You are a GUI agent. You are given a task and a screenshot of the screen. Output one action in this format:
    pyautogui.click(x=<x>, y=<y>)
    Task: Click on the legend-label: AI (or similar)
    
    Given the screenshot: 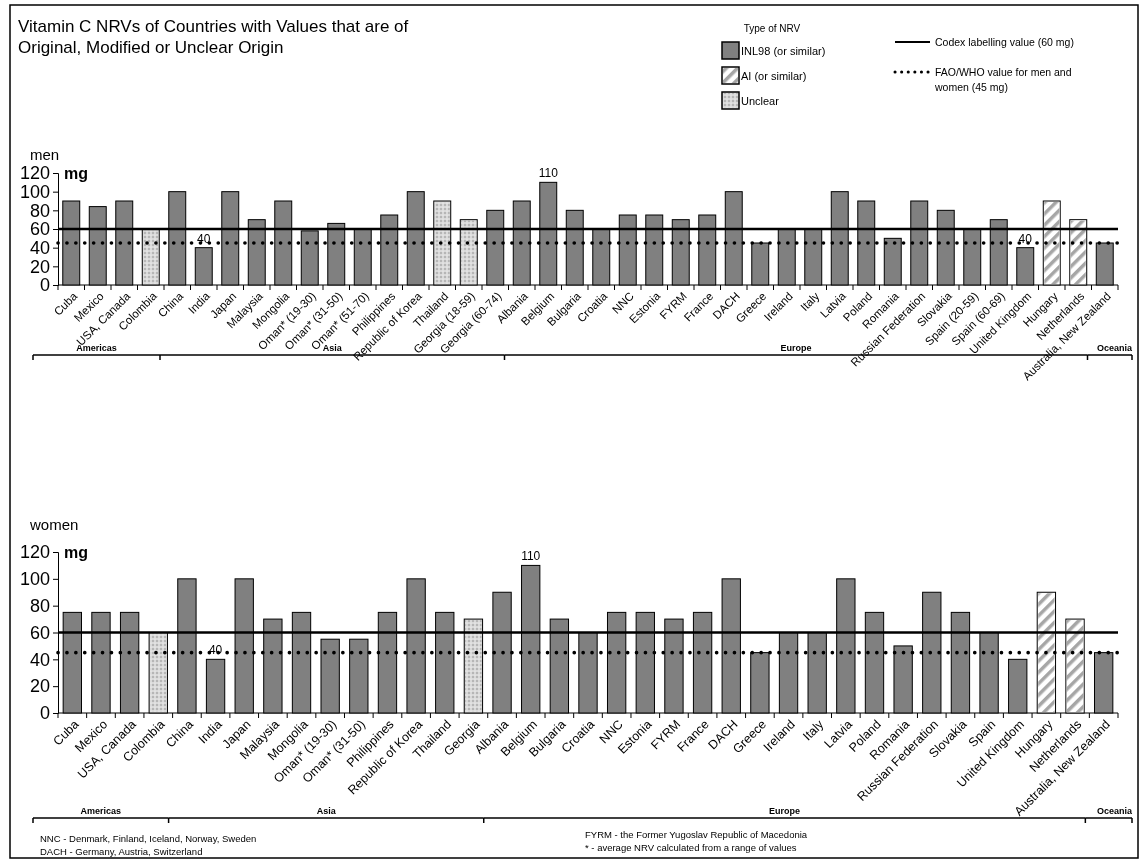 What is the action you would take?
    pyautogui.click(x=774, y=76)
    